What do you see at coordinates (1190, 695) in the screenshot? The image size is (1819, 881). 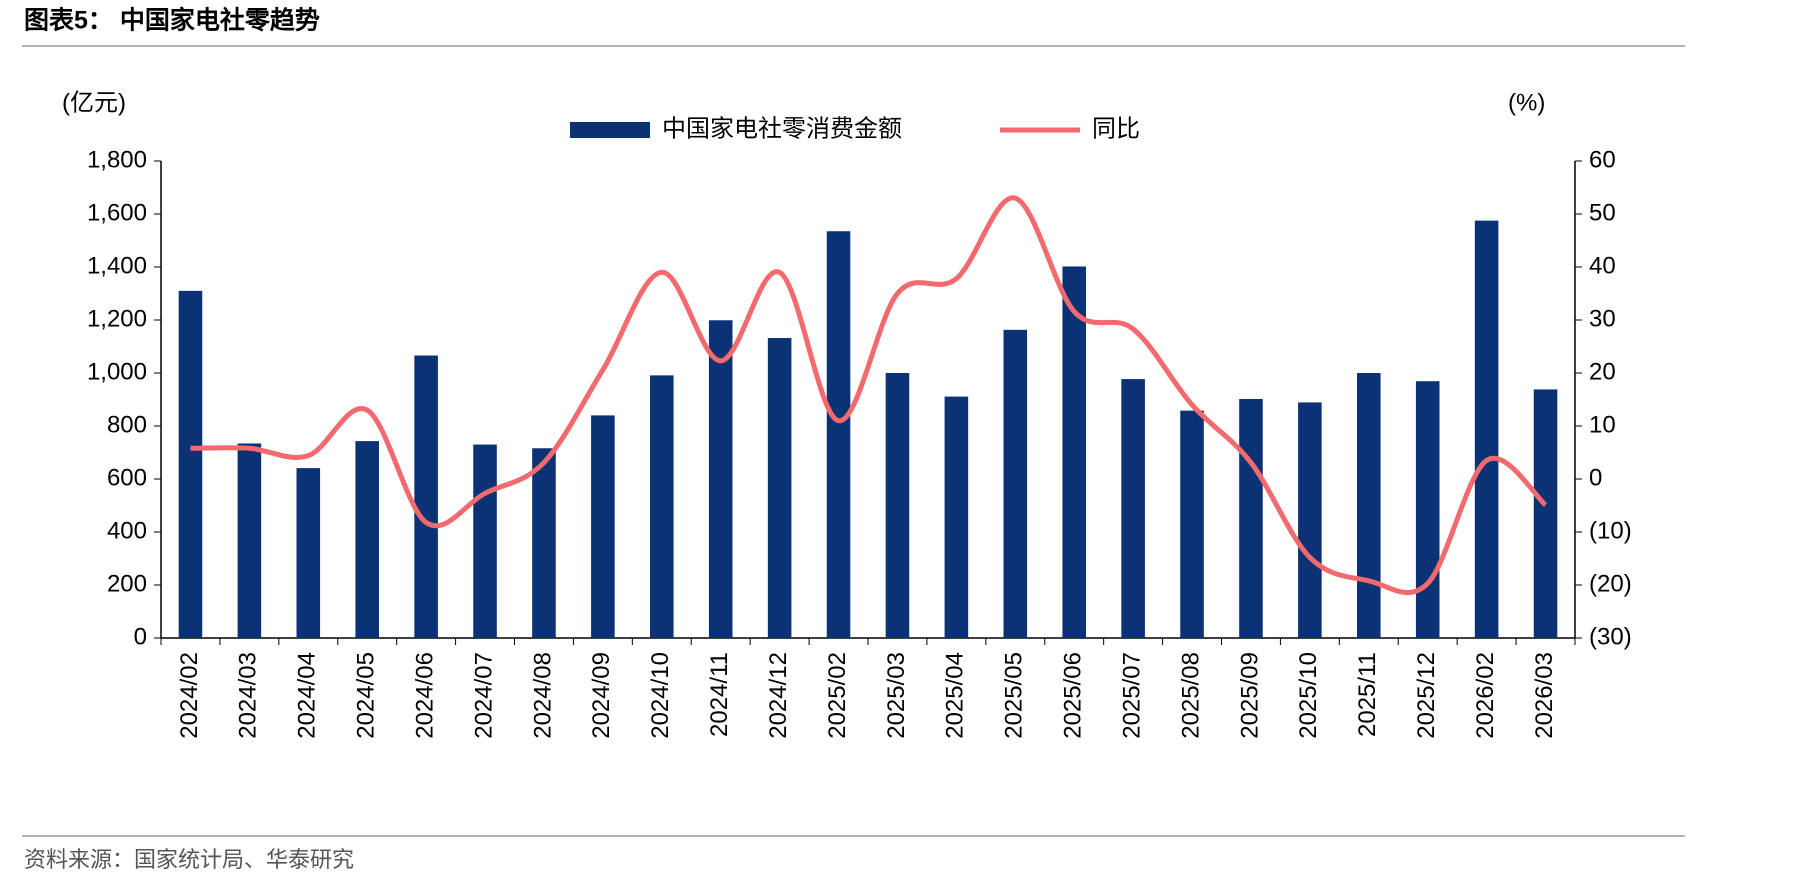 I see `x-tick-label: 2025/08` at bounding box center [1190, 695].